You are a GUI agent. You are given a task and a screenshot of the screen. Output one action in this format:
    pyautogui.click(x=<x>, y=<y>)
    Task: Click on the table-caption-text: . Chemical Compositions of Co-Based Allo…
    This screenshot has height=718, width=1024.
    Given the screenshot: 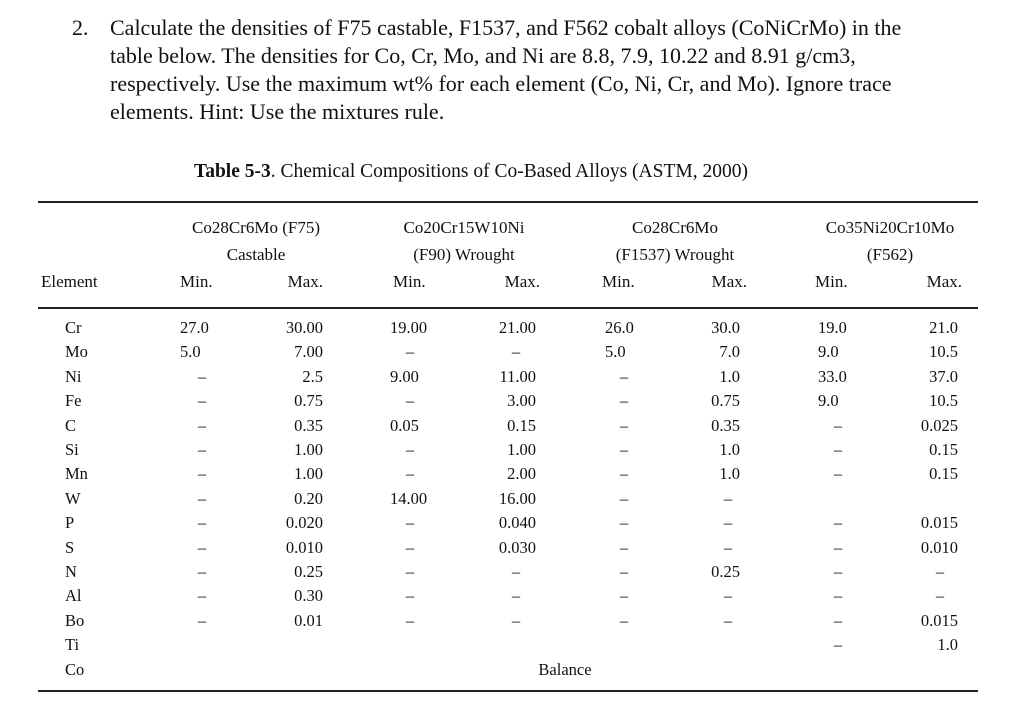 What is the action you would take?
    pyautogui.click(x=509, y=171)
    